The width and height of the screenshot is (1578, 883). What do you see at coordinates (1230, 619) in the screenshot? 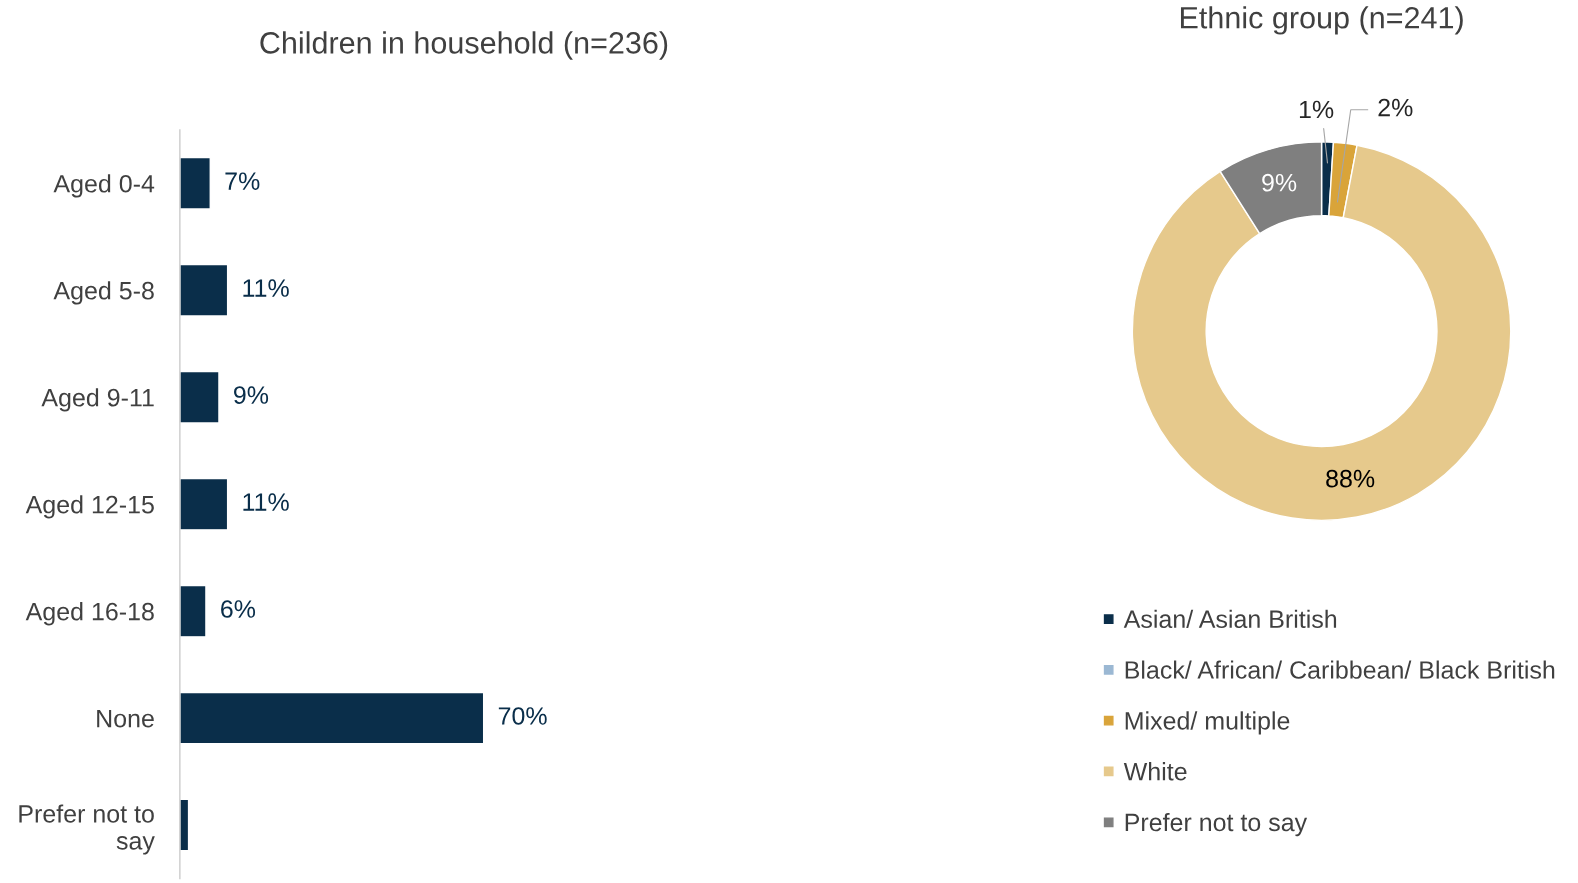
I see `legend-label: Asian/ Asian British` at bounding box center [1230, 619].